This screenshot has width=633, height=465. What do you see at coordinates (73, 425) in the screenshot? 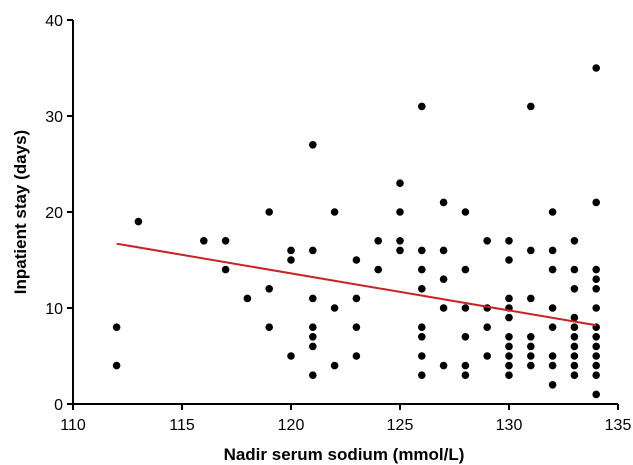
I see `x-tick-label: 110` at bounding box center [73, 425].